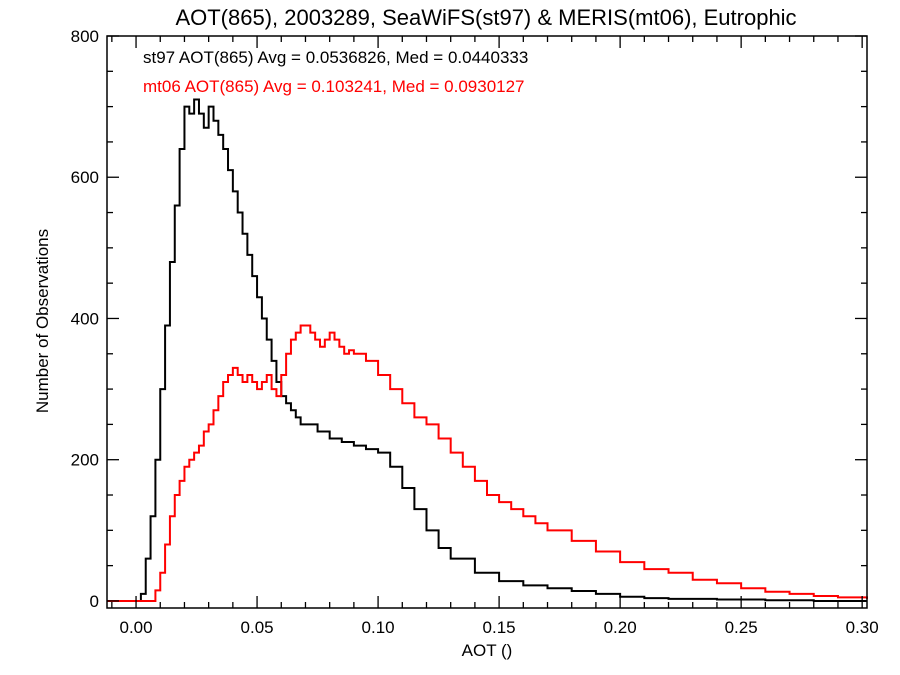  What do you see at coordinates (94, 601) in the screenshot?
I see `y-tick-label: 0` at bounding box center [94, 601].